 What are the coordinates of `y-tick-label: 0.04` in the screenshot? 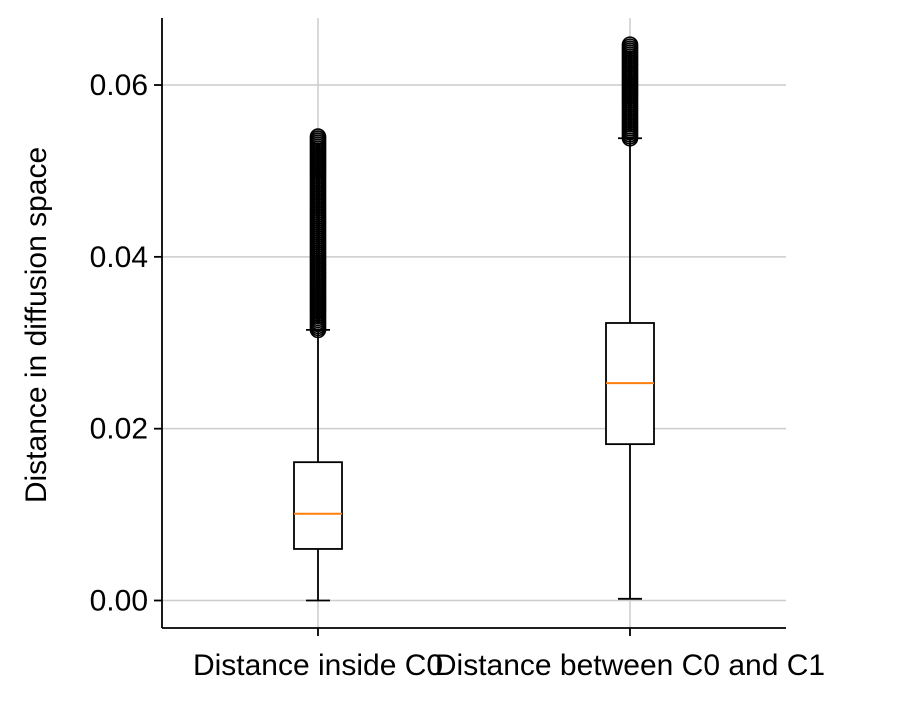 It's located at (119, 257).